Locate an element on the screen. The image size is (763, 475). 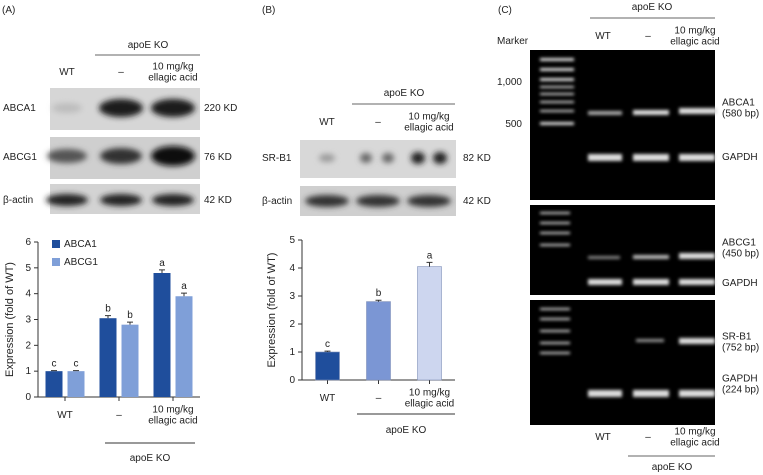
label: (C) is located at coordinates (505, 10).